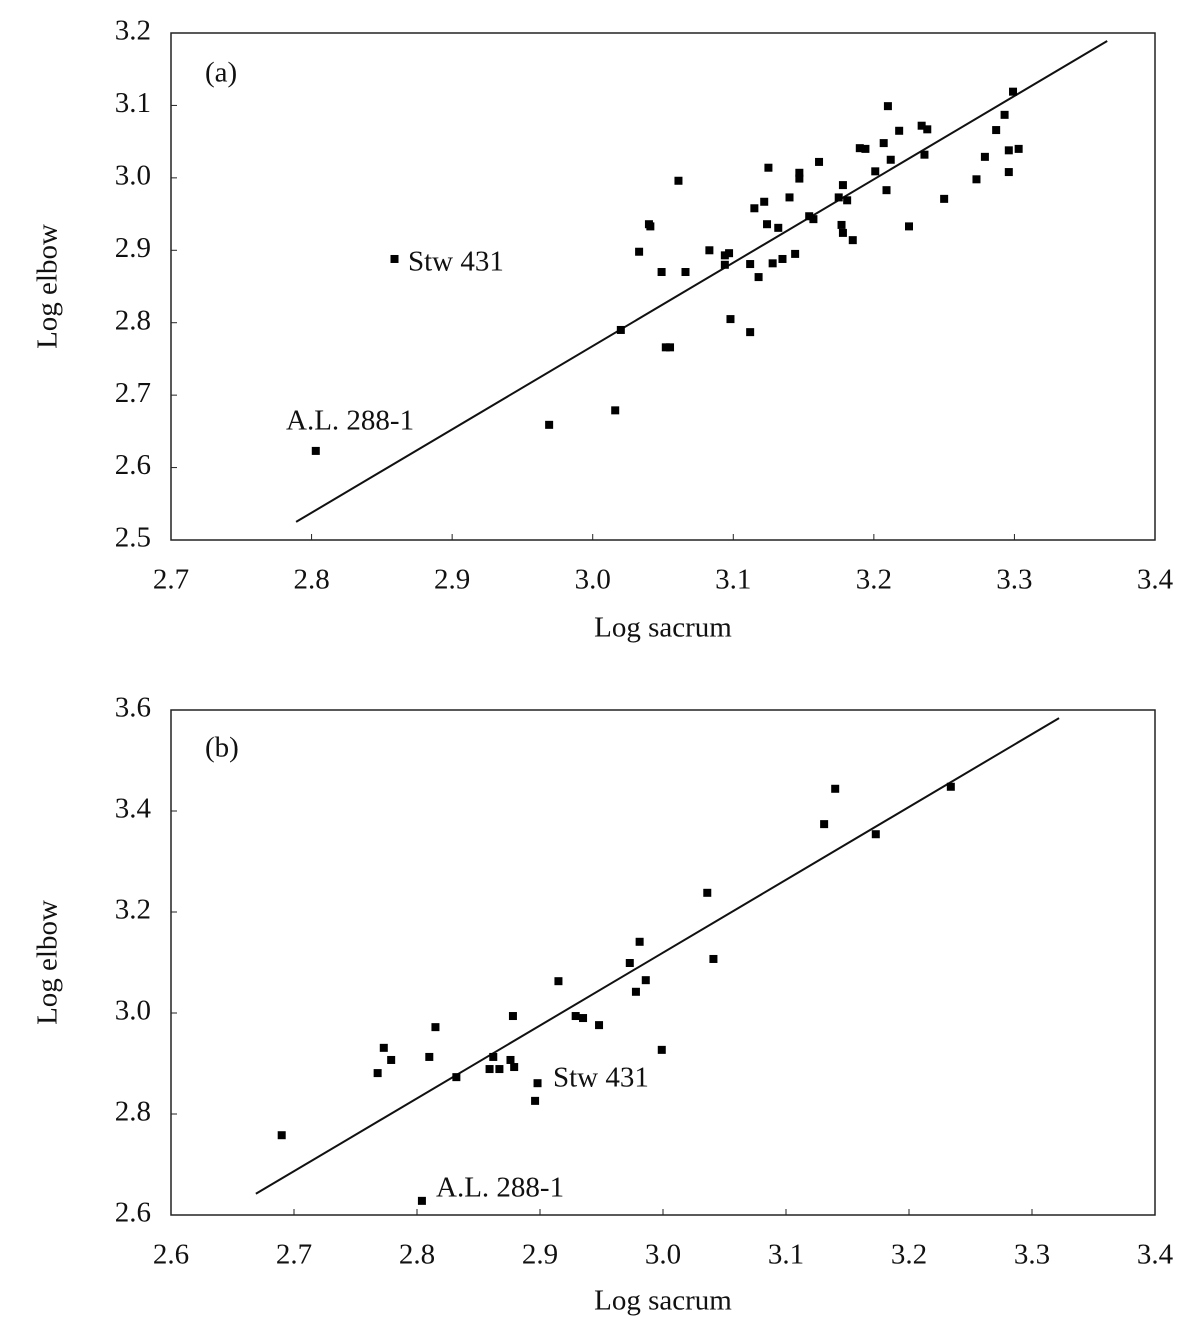 This screenshot has height=1318, width=1188. I want to click on x-tick-label: 2.6, so click(171, 1255).